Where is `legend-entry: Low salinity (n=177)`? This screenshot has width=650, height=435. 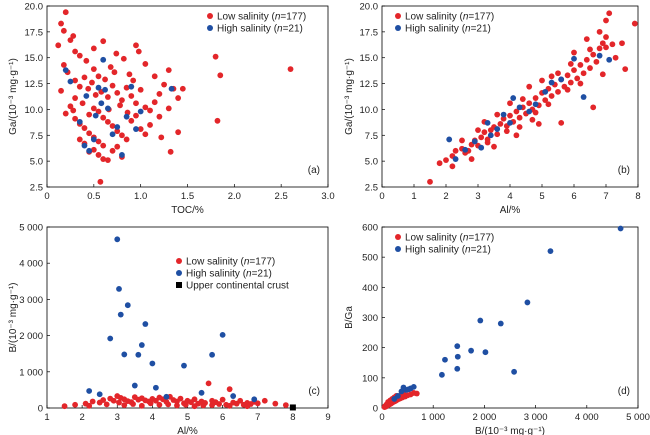 legend-entry: Low salinity (n=177) is located at coordinates (261, 17).